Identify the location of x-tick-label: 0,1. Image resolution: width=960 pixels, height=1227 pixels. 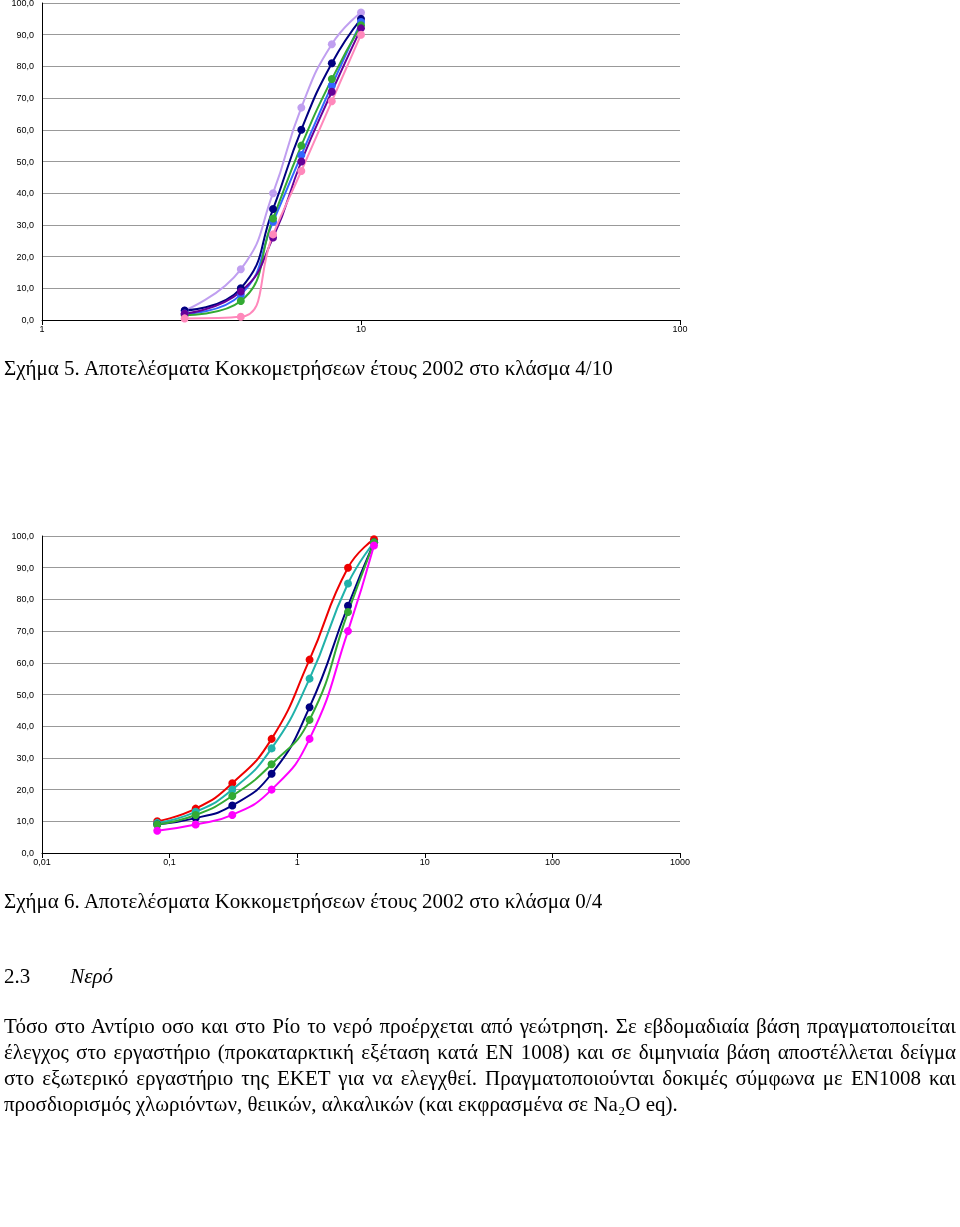
(169, 861).